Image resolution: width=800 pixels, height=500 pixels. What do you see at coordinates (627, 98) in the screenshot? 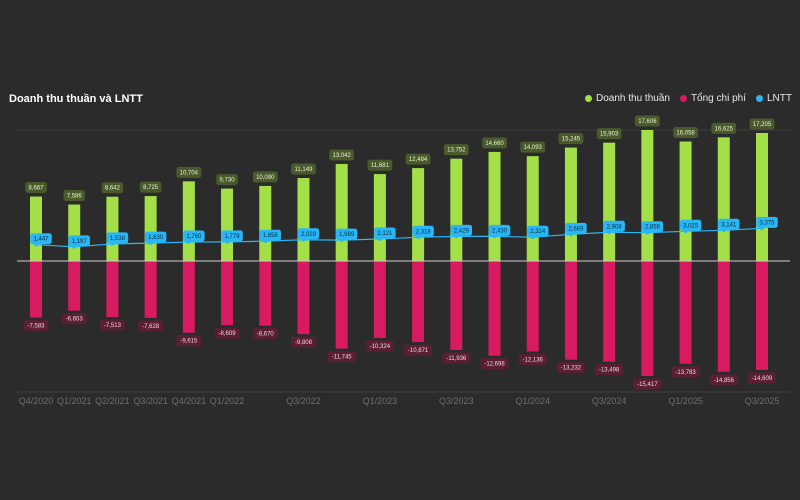
I see `legend-item-revenue: Doanh thu thuần` at bounding box center [627, 98].